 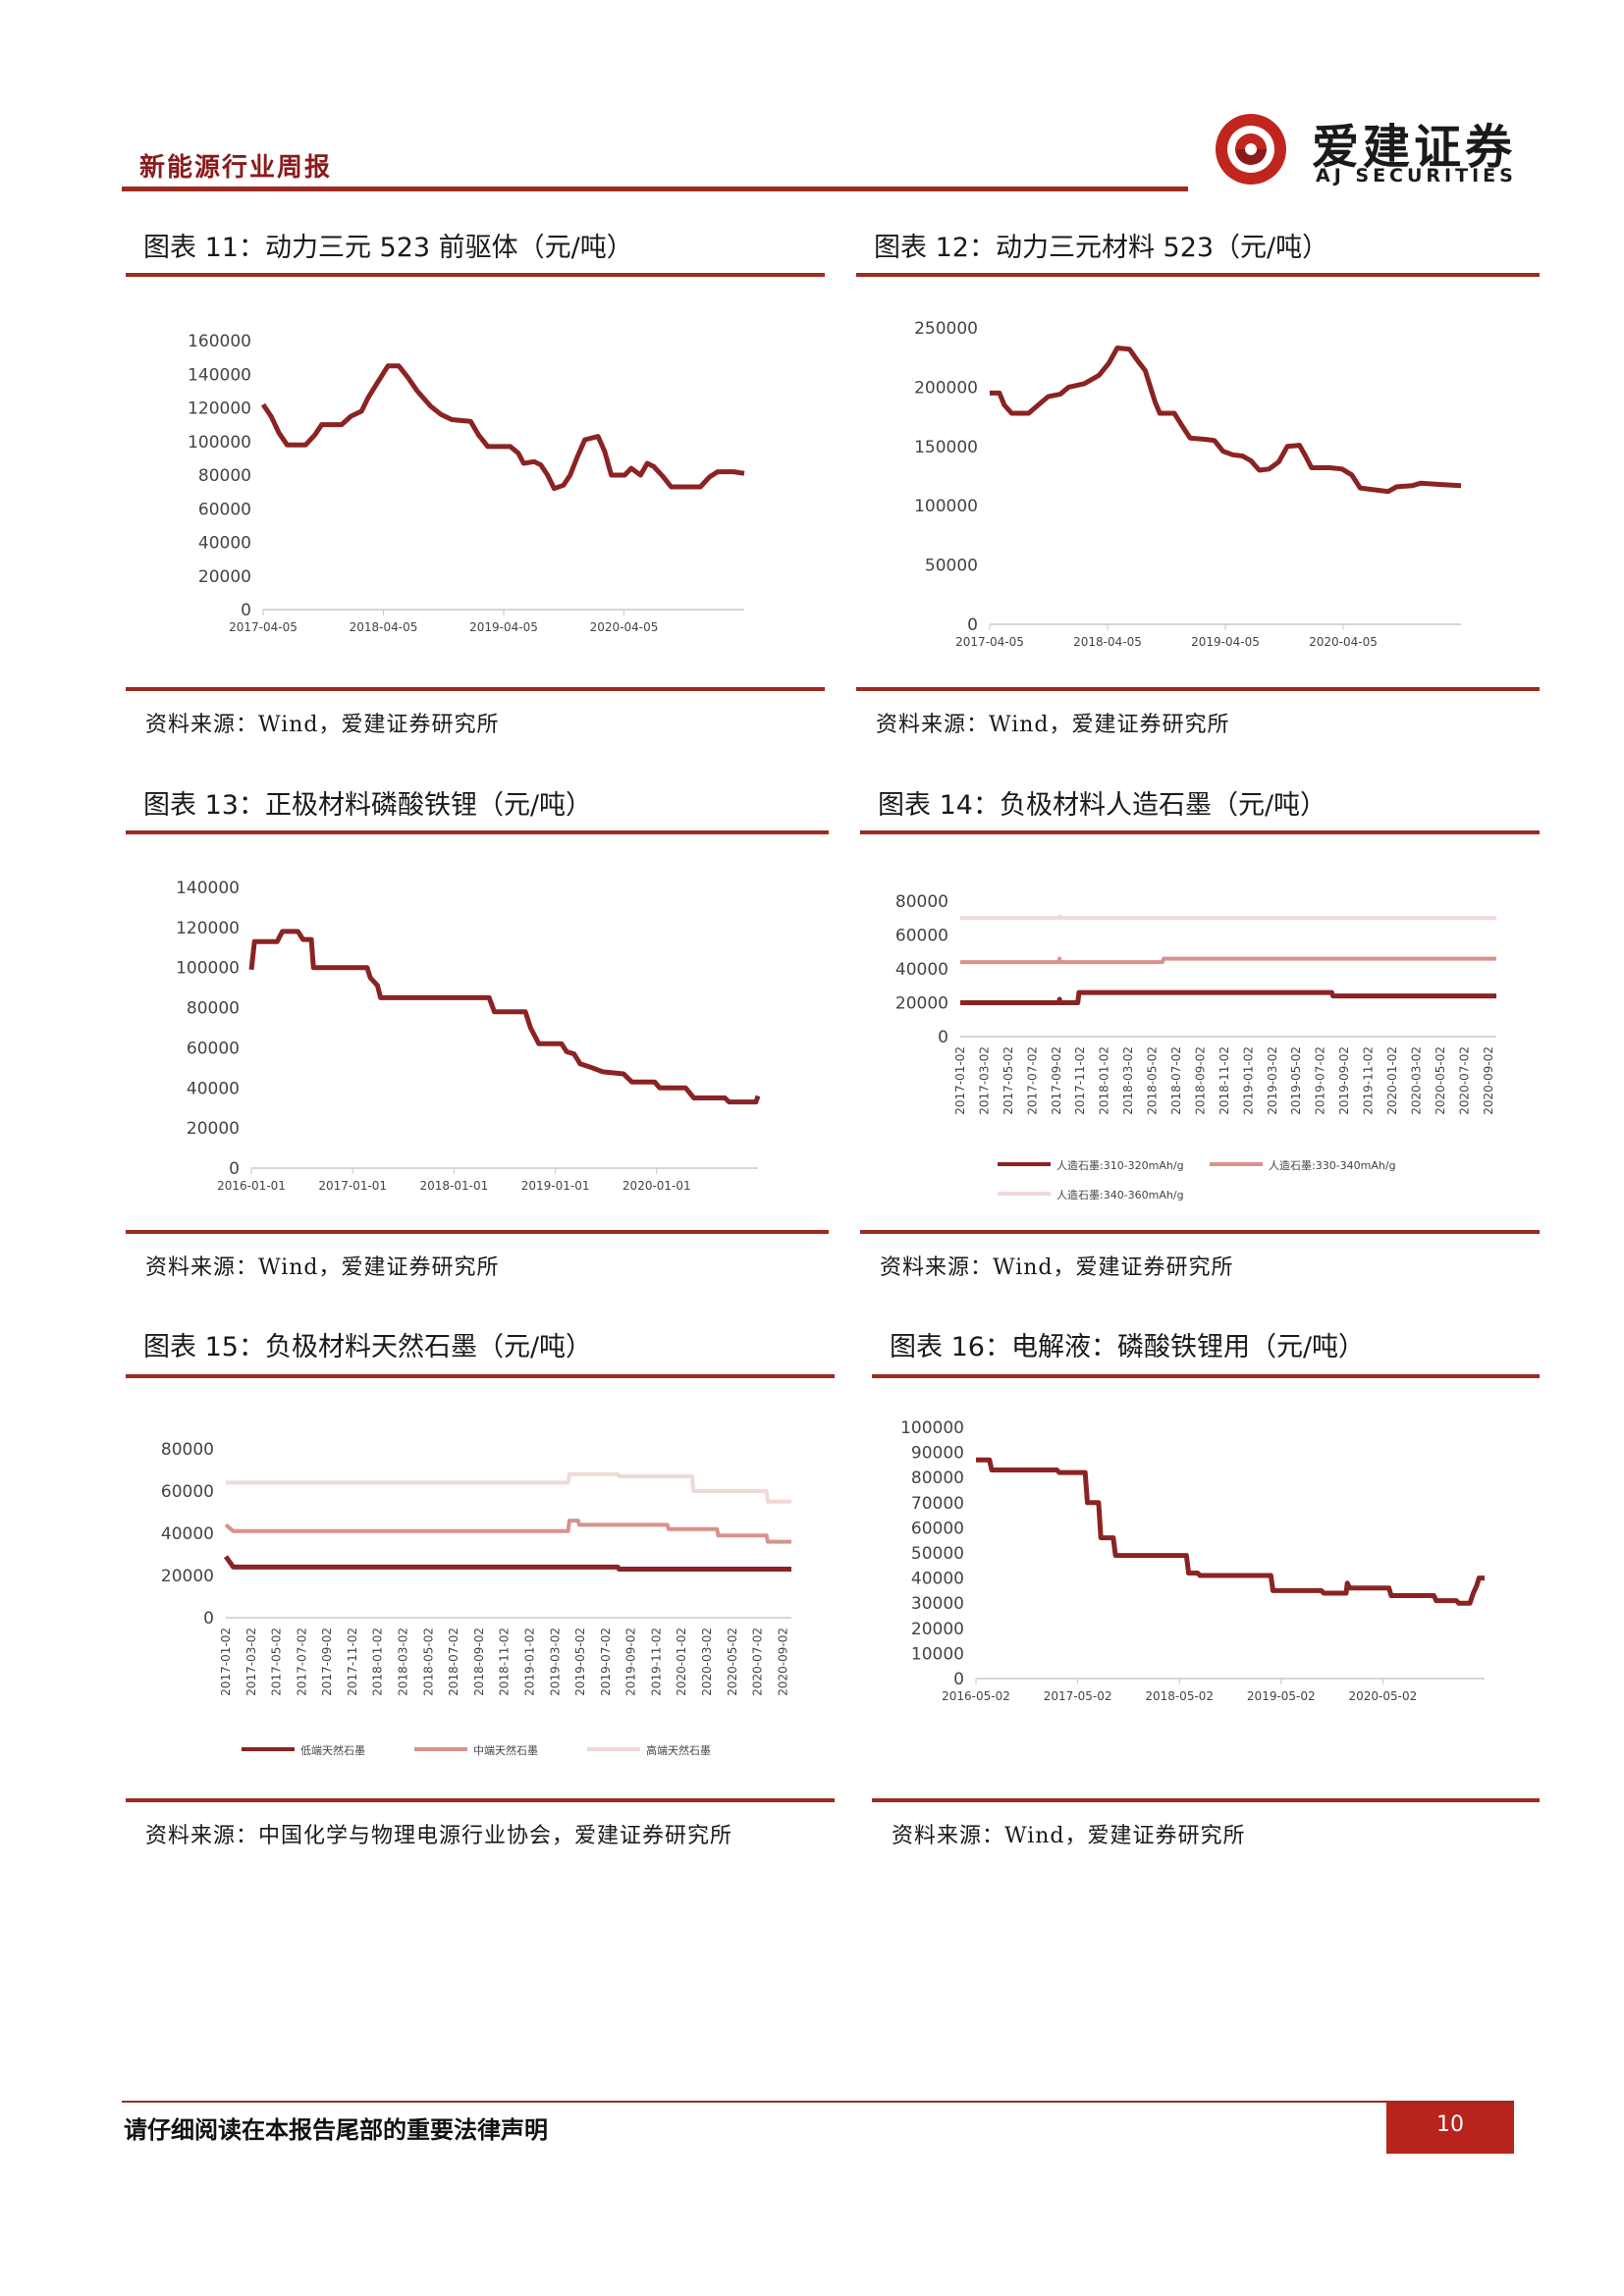 I want to click on x-tick-label: 2018-03-02, so click(x=403, y=1662).